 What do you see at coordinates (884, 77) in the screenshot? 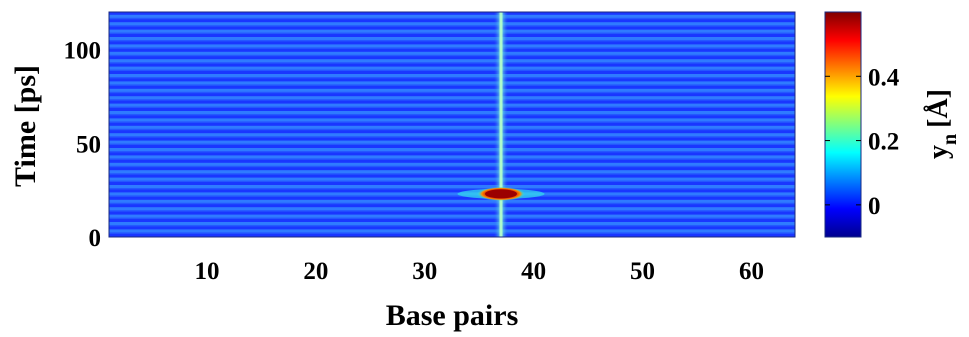
I see `colorbar-tick-label: 0.4` at bounding box center [884, 77].